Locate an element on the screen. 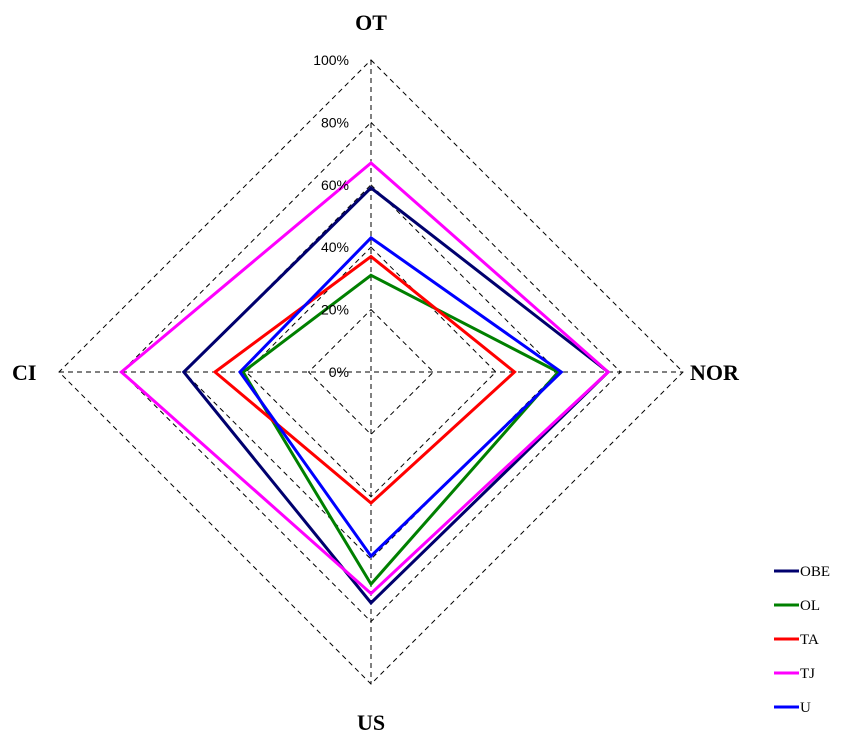  radial-tick-labels: 0% 20% 40% 60% 80% 100% is located at coordinates (331, 216).